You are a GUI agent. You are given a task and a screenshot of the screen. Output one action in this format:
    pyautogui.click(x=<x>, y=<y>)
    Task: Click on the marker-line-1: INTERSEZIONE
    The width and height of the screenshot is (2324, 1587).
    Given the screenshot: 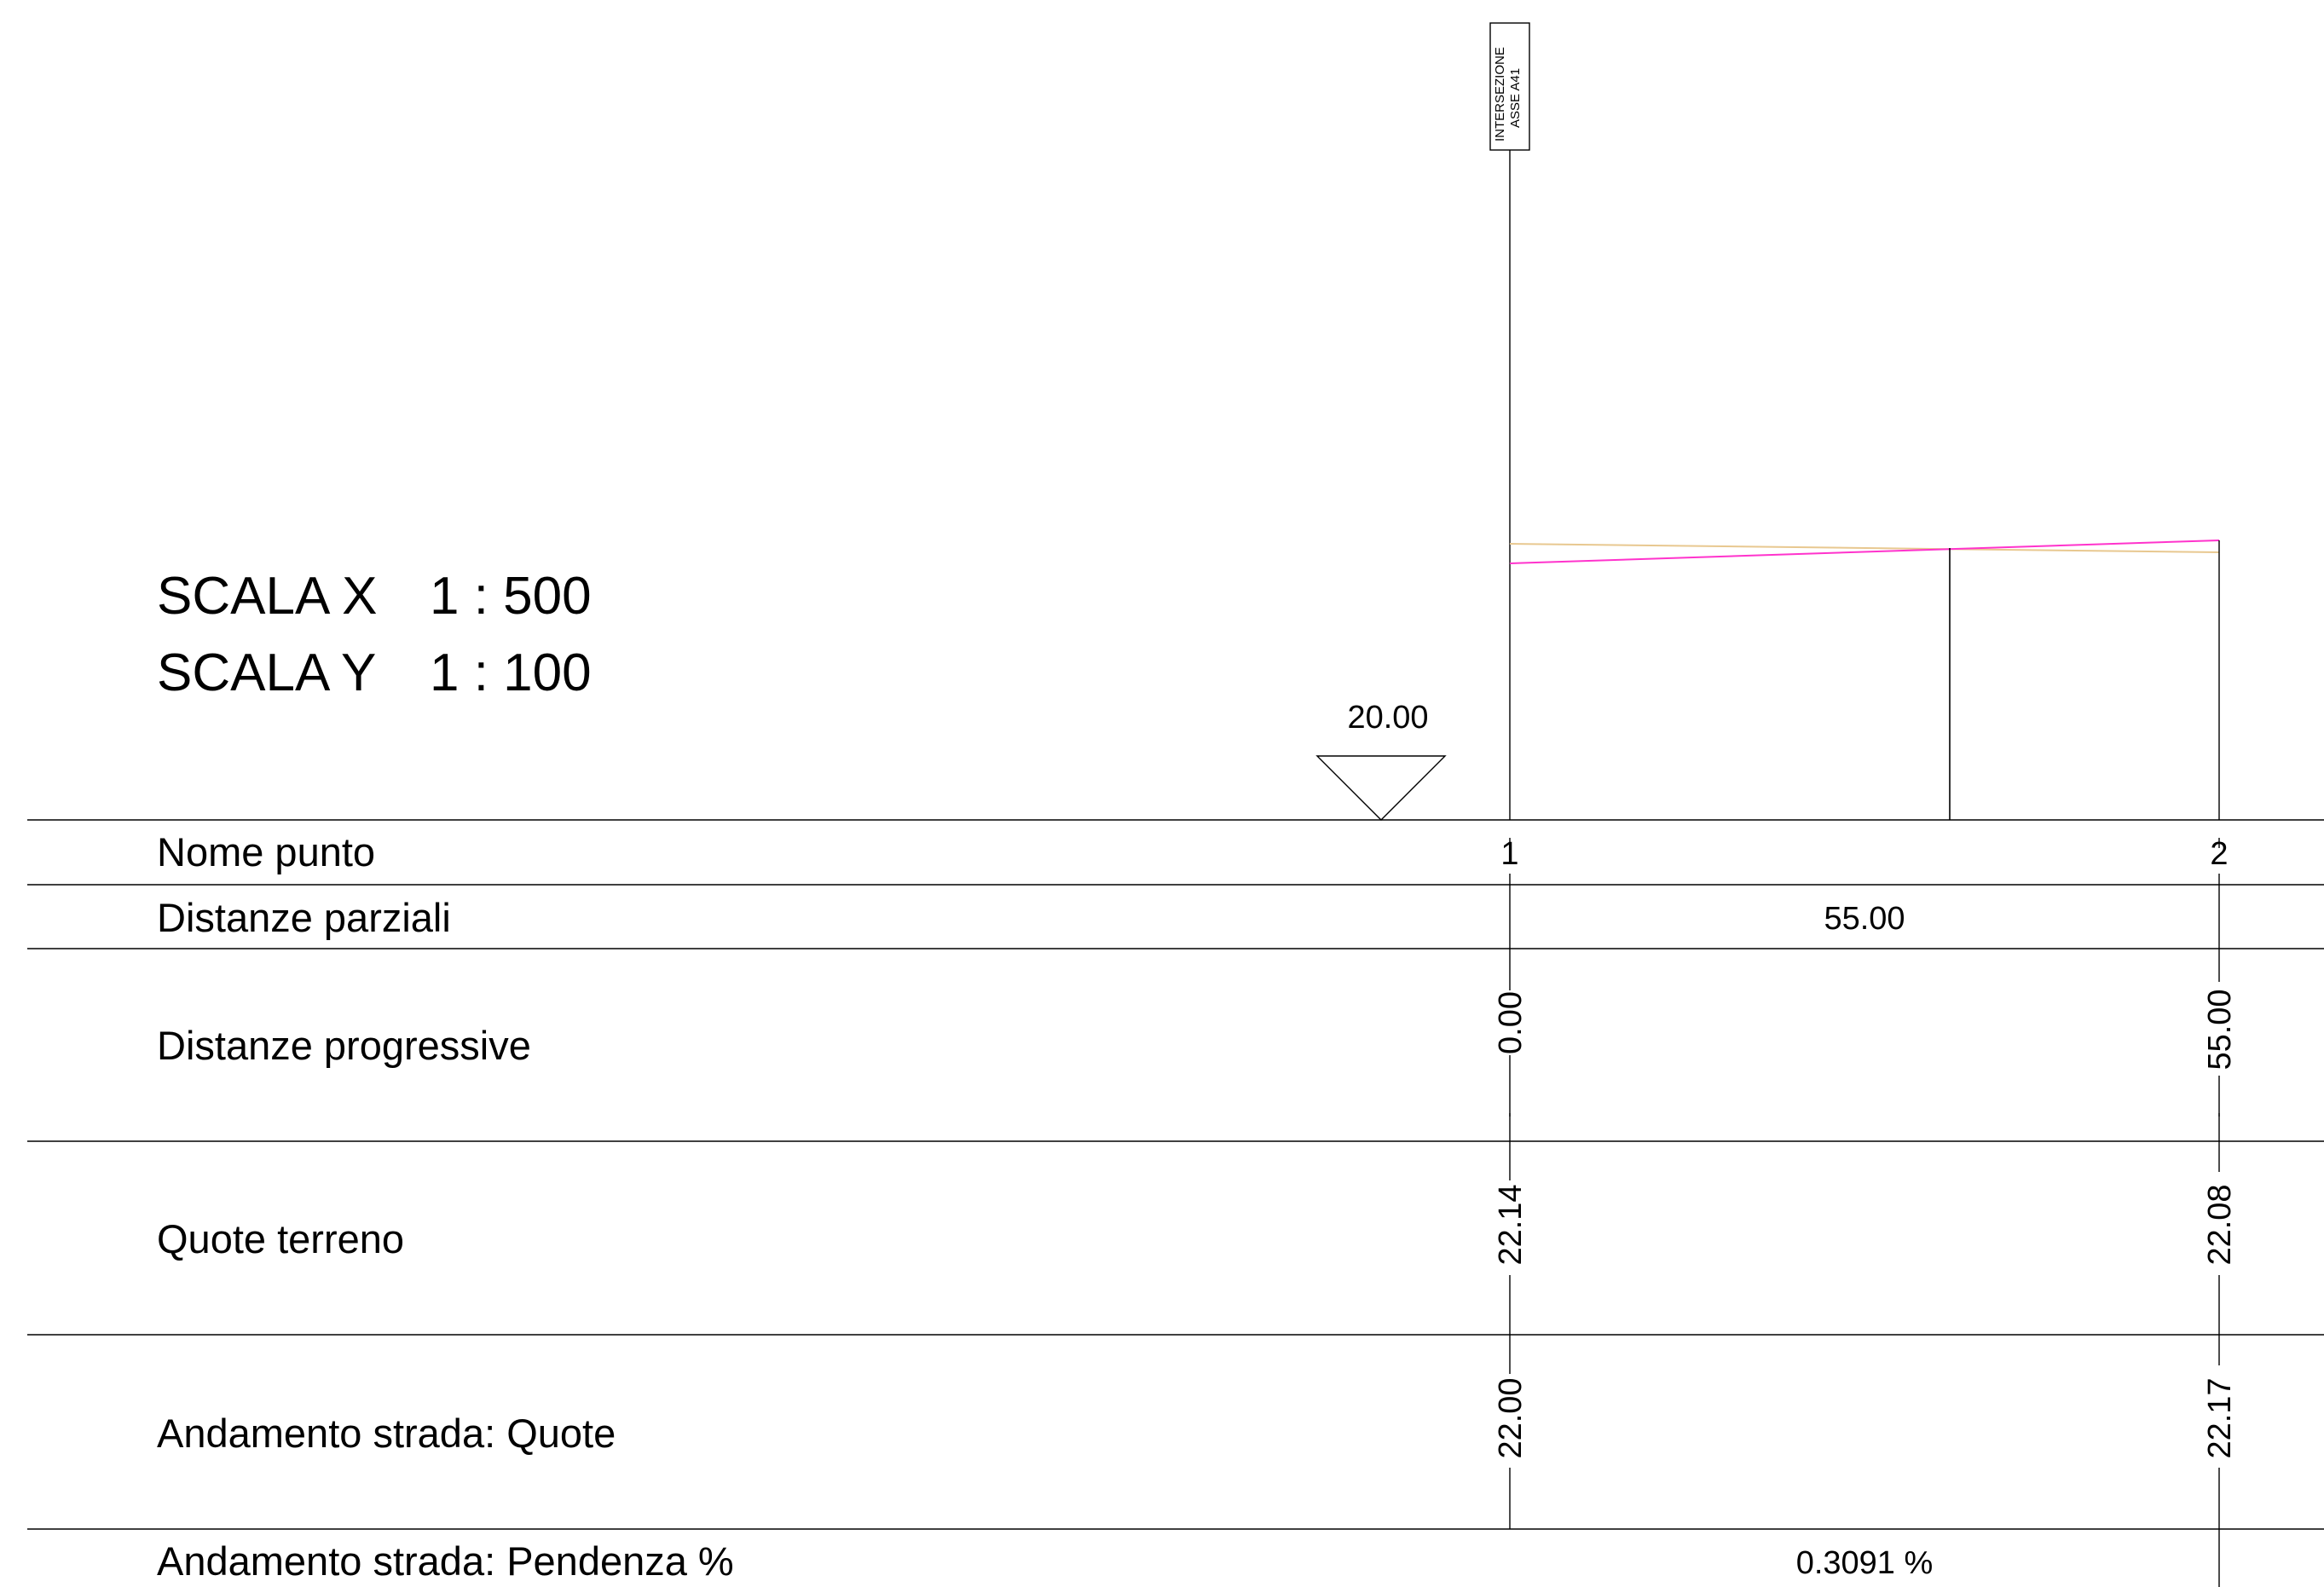 What is the action you would take?
    pyautogui.click(x=1500, y=94)
    